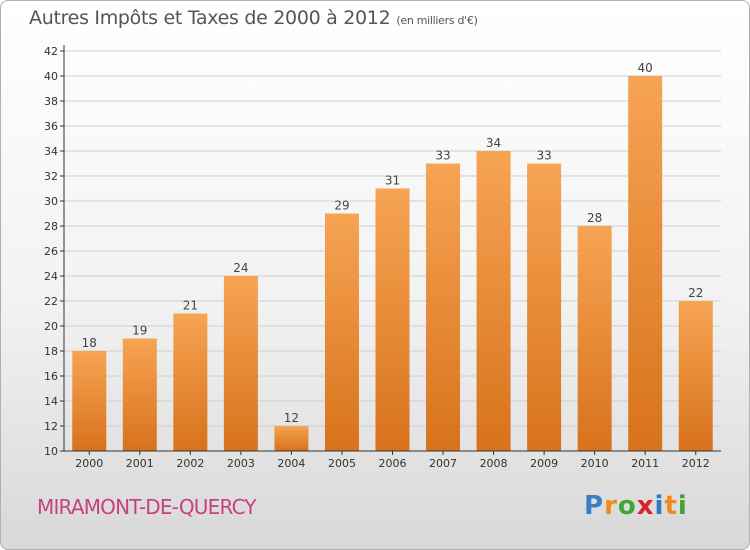 Image resolution: width=750 pixels, height=550 pixels. I want to click on commune-name: MIRAMONT-DE-QUERCY, so click(147, 507).